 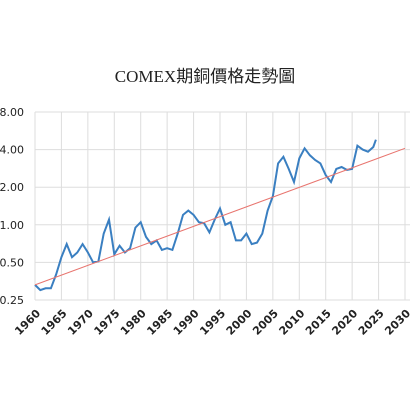 I want to click on y-tick-label: 4.00, so click(x=12, y=150).